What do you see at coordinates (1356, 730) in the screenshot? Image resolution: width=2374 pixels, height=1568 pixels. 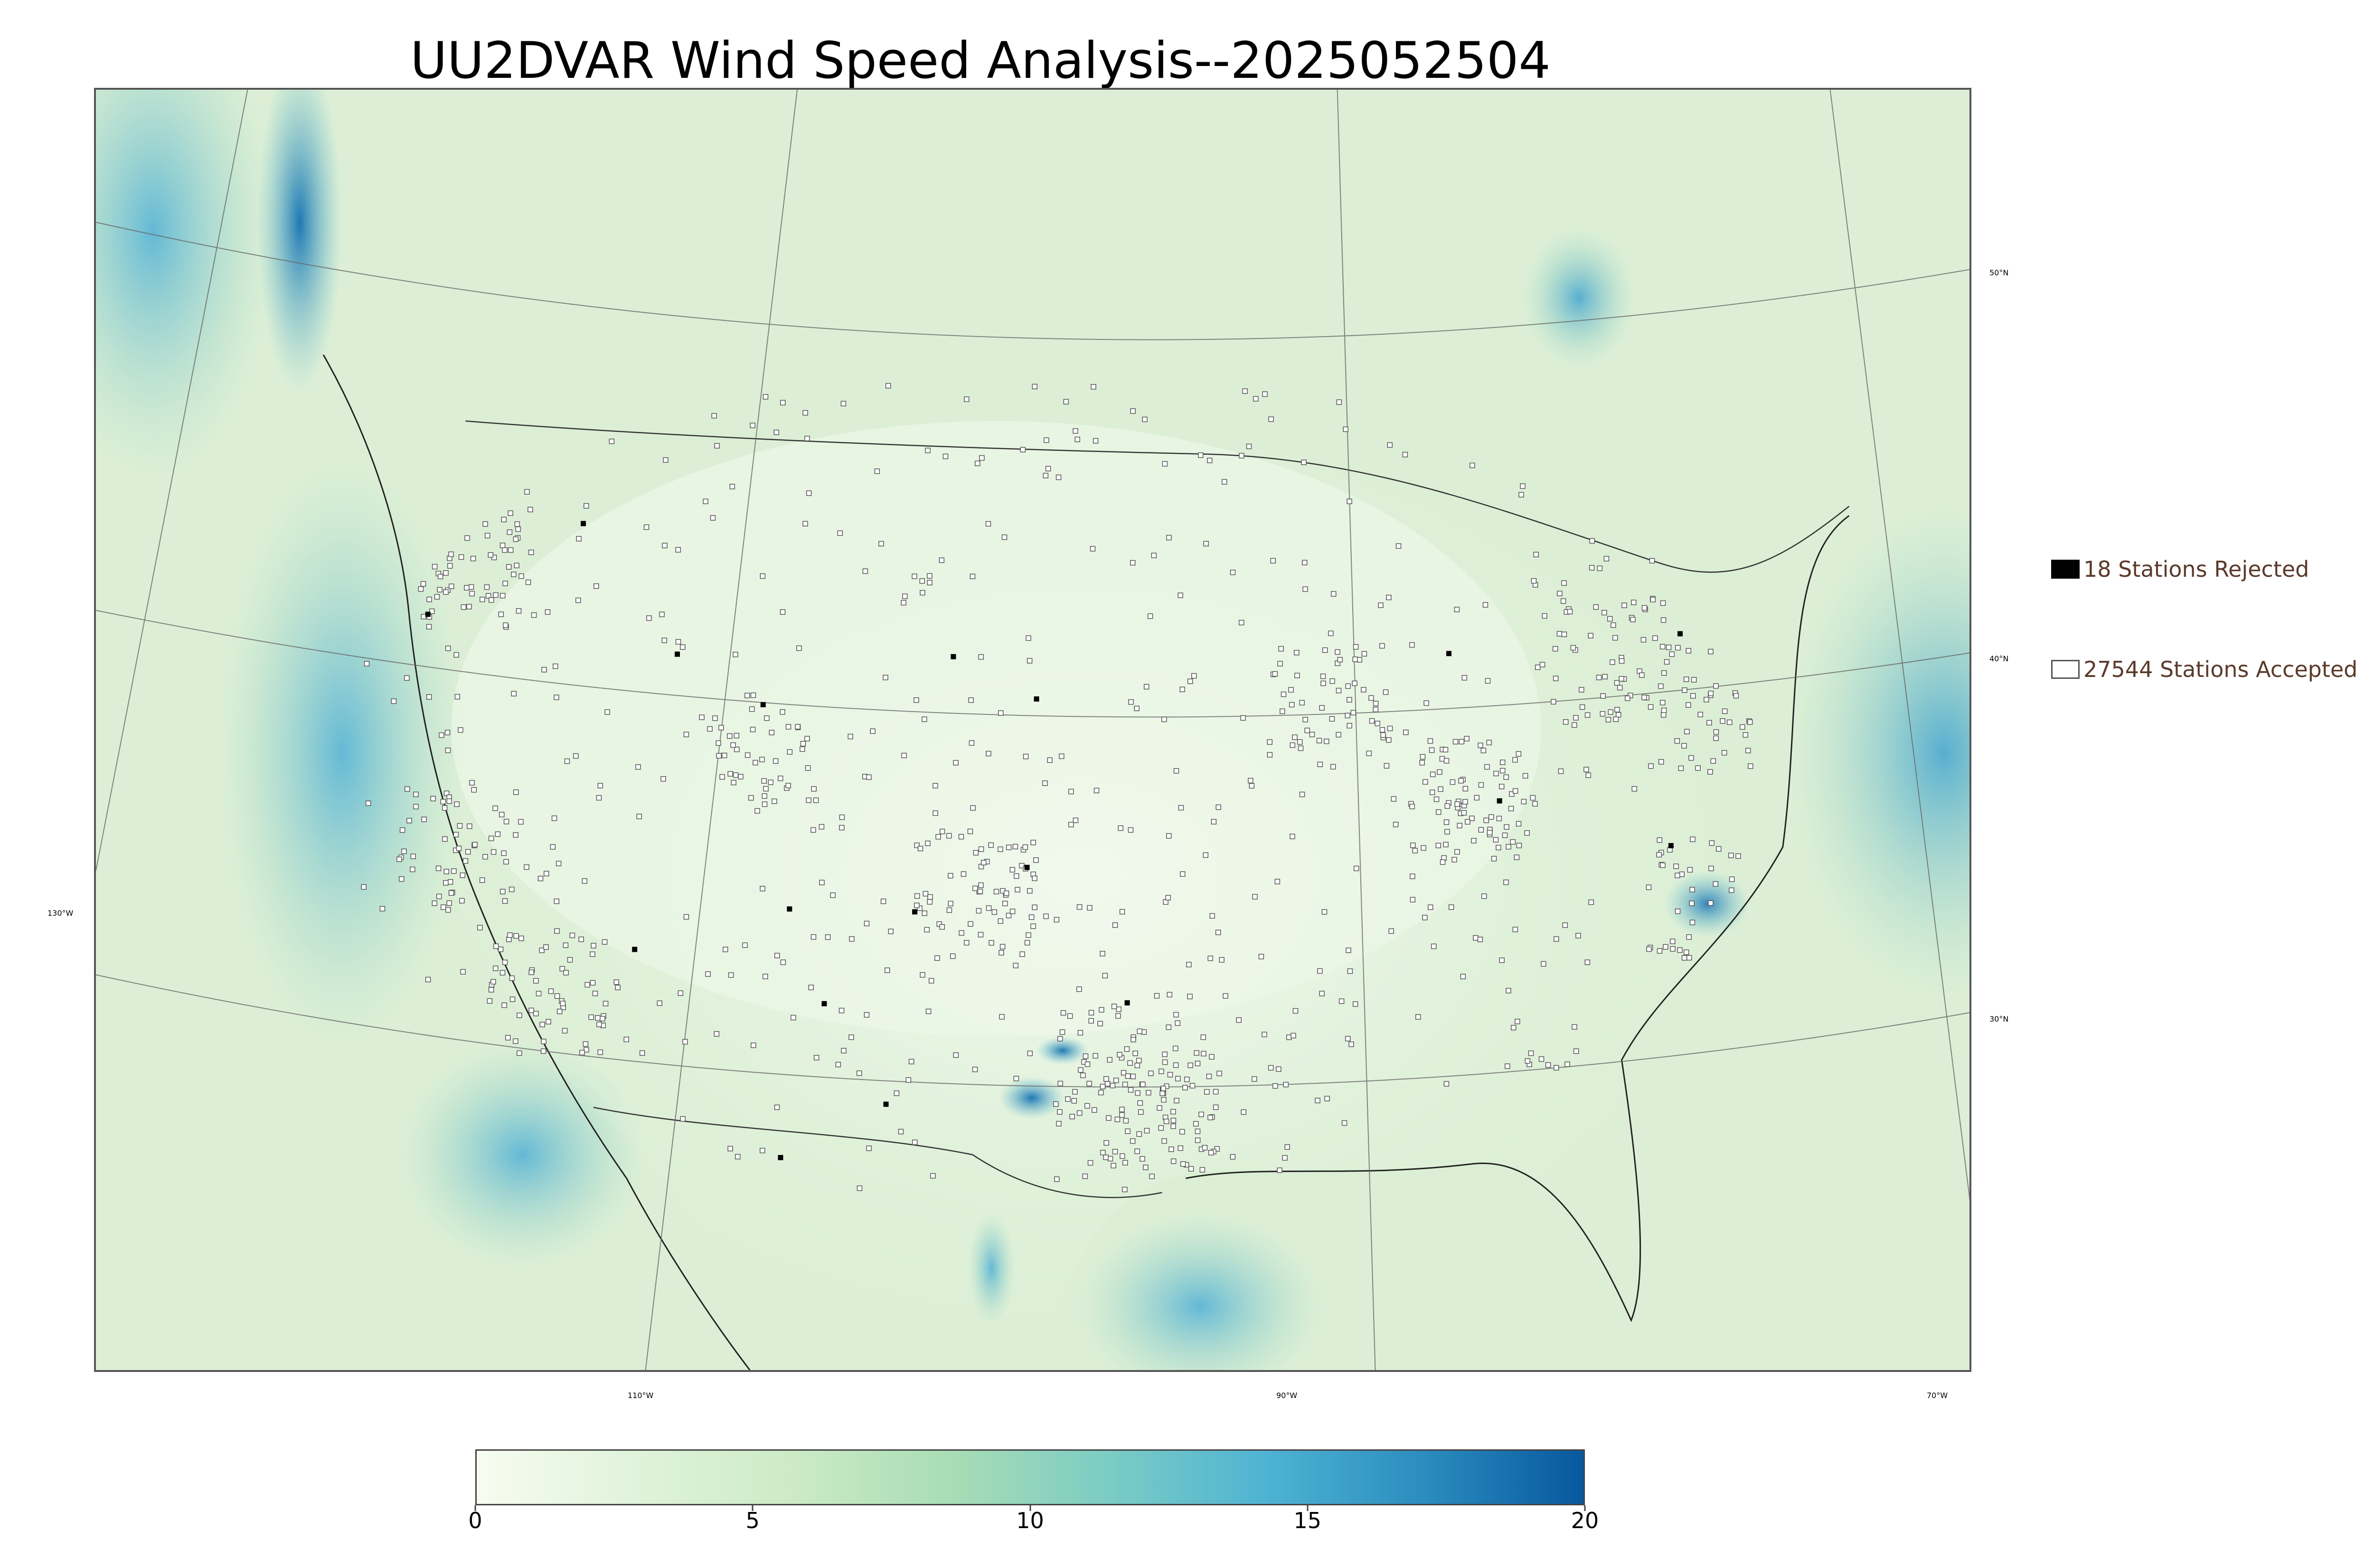 I see `meridian-90w` at bounding box center [1356, 730].